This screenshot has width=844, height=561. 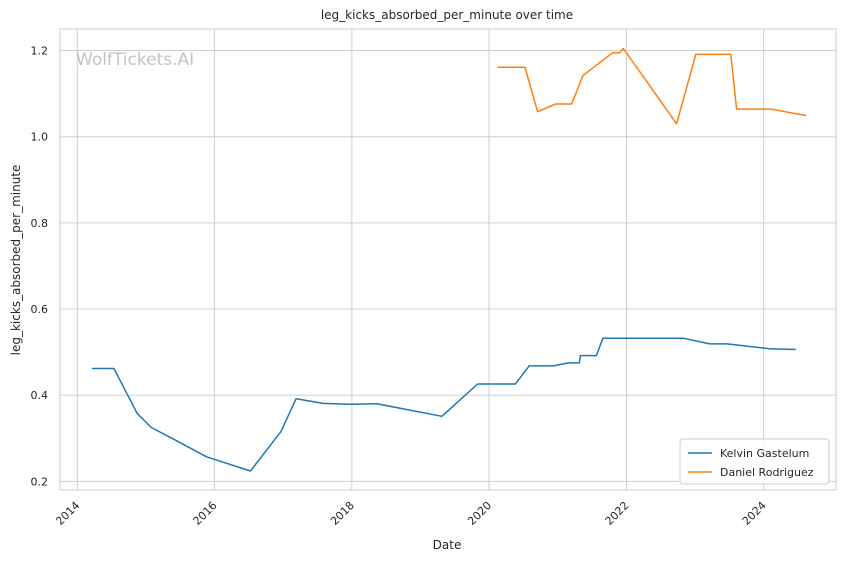 What do you see at coordinates (40, 223) in the screenshot?
I see `y-tick-label: 0.8` at bounding box center [40, 223].